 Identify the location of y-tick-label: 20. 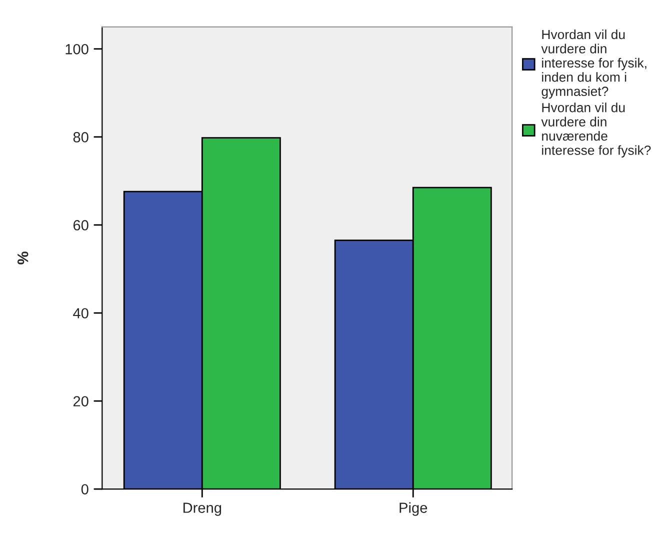
(80, 401).